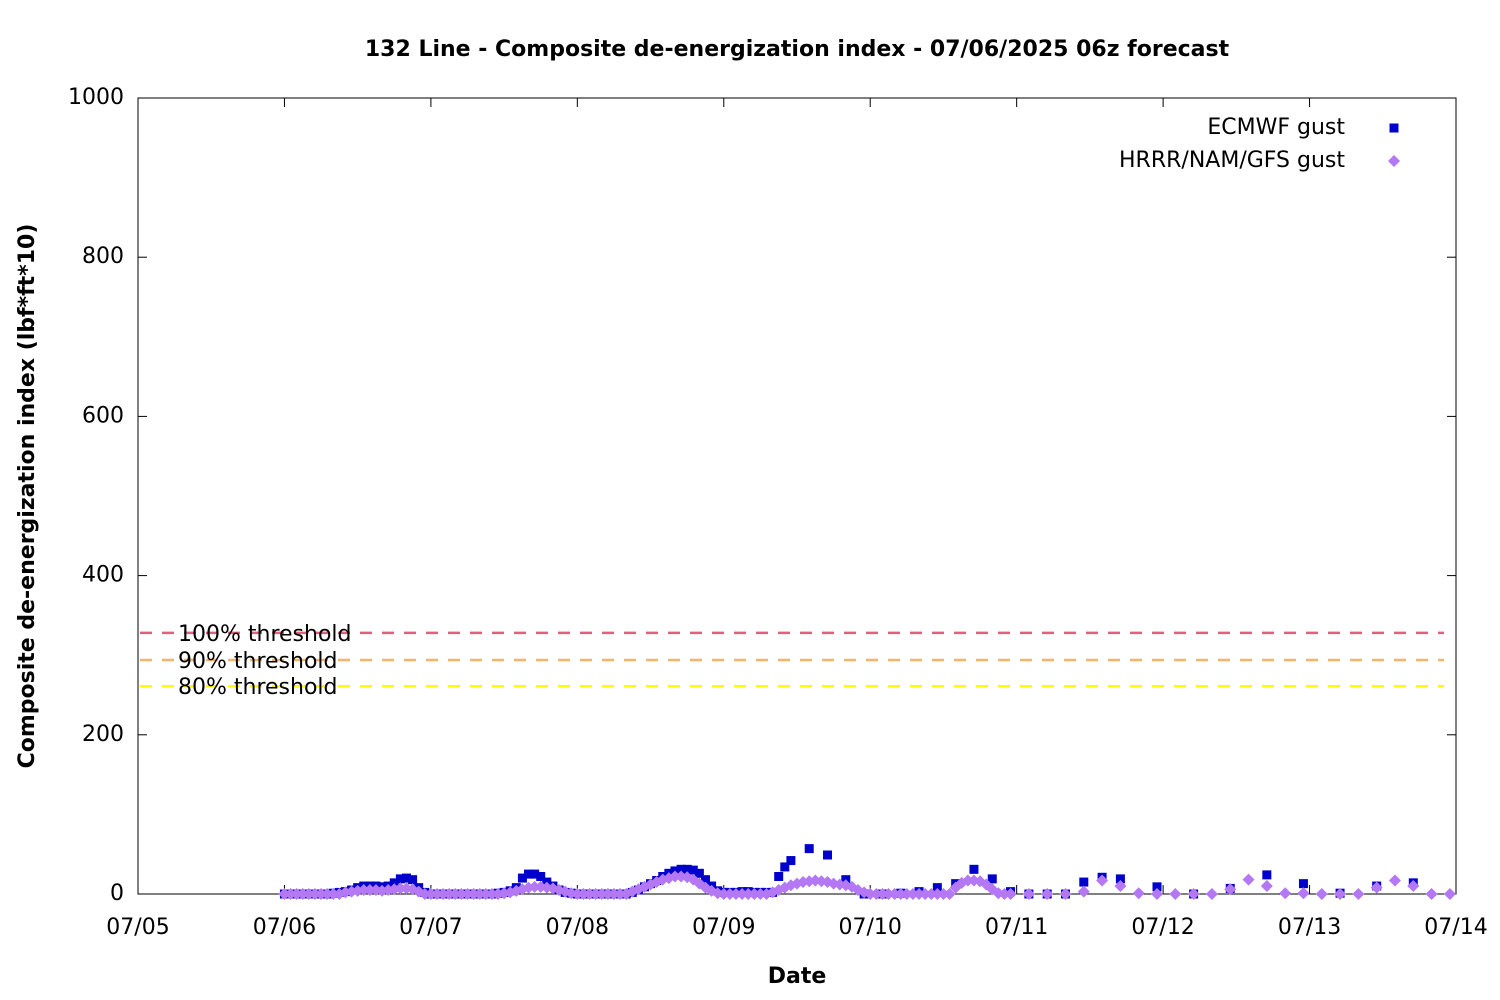  What do you see at coordinates (284, 927) in the screenshot?
I see `x-tick-label: 07/06` at bounding box center [284, 927].